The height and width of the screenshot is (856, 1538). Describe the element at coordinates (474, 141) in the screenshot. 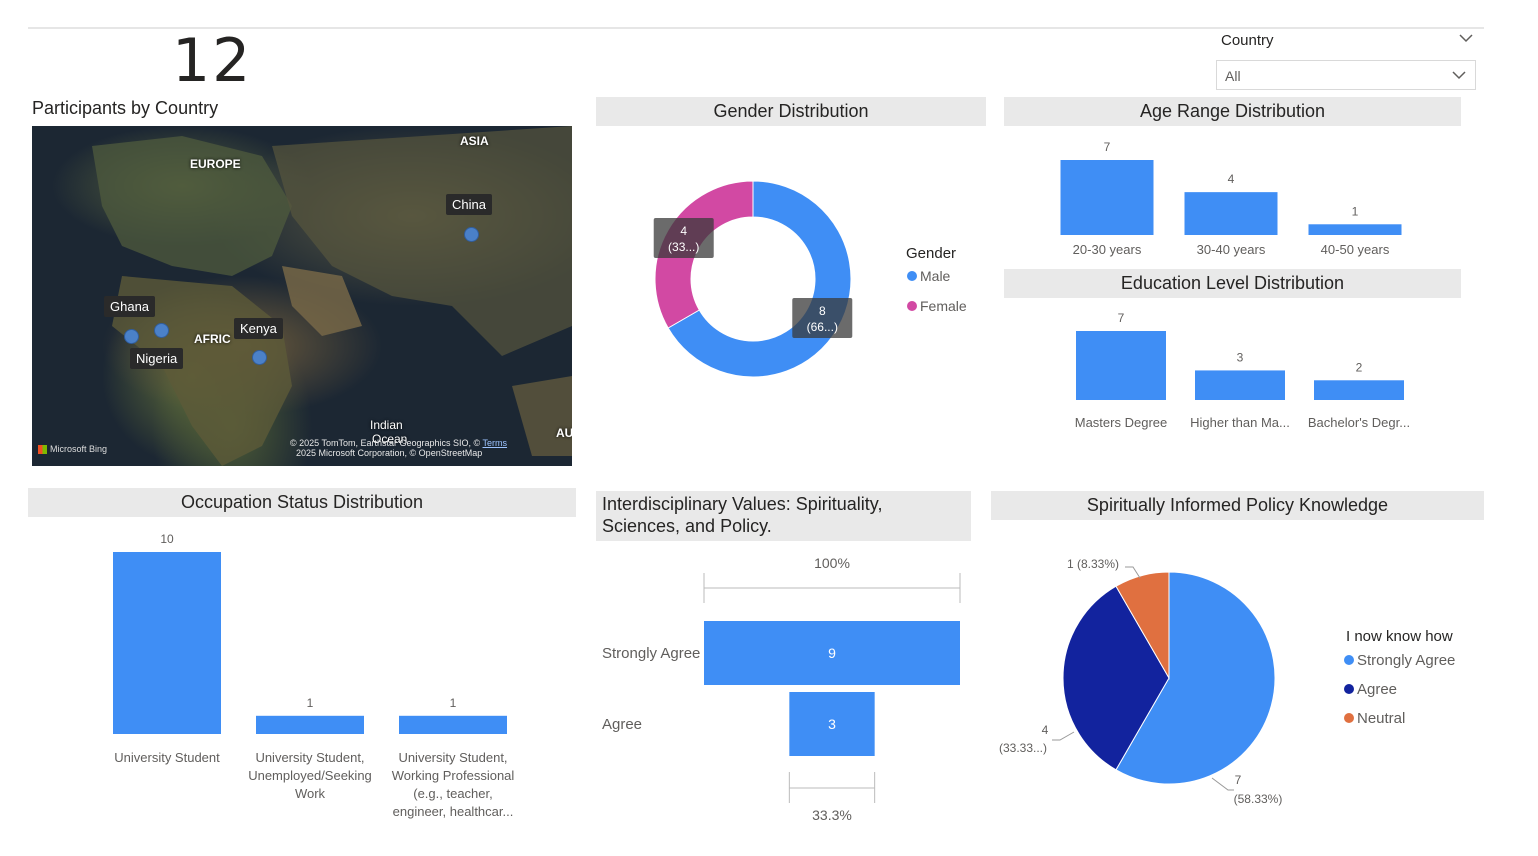

I see `map-region-asia: ASIA` at that location.